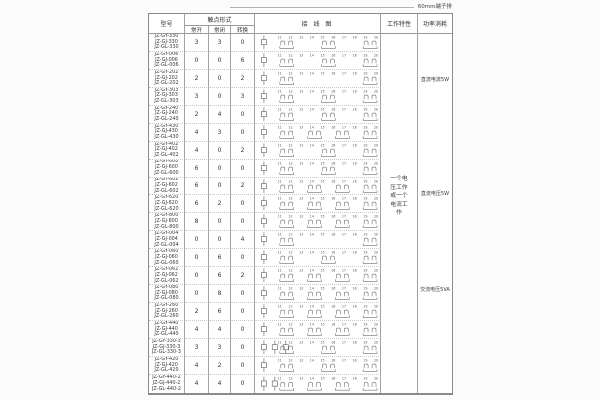 The image size is (600, 400). Describe the element at coordinates (166, 154) in the screenshot. I see `model-number: JZ-GL-402` at that location.